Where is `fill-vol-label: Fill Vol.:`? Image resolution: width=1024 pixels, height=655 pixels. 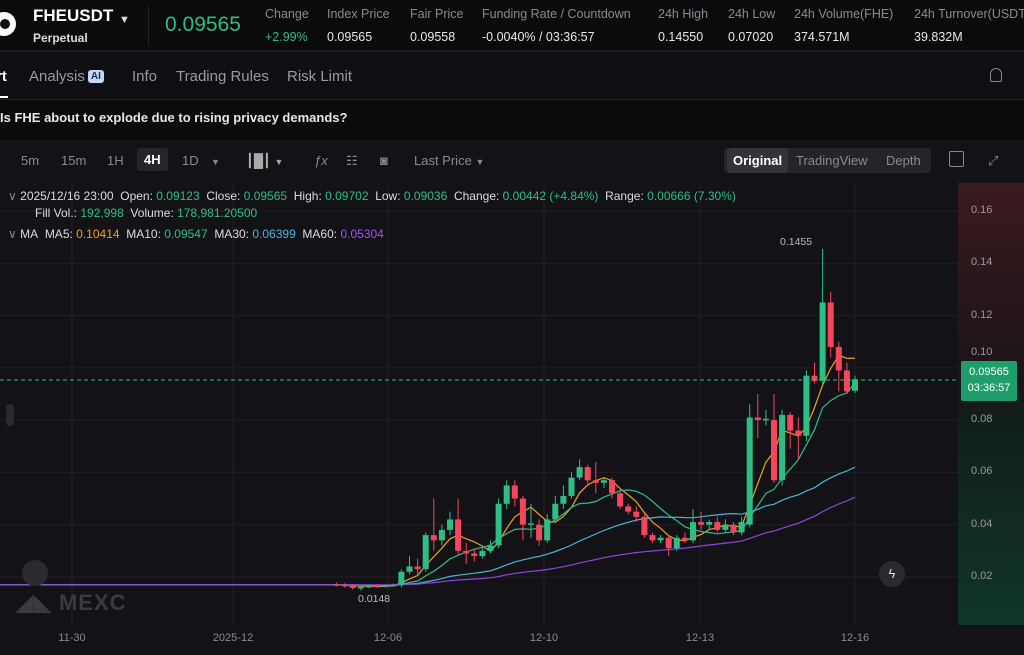 fill-vol-label: Fill Vol.: is located at coordinates (56, 213).